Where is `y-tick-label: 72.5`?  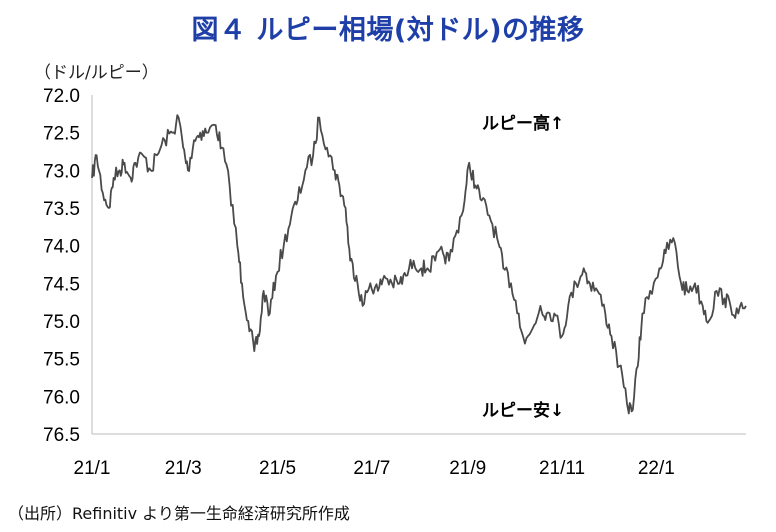
y-tick-label: 72.5 is located at coordinates (61, 134).